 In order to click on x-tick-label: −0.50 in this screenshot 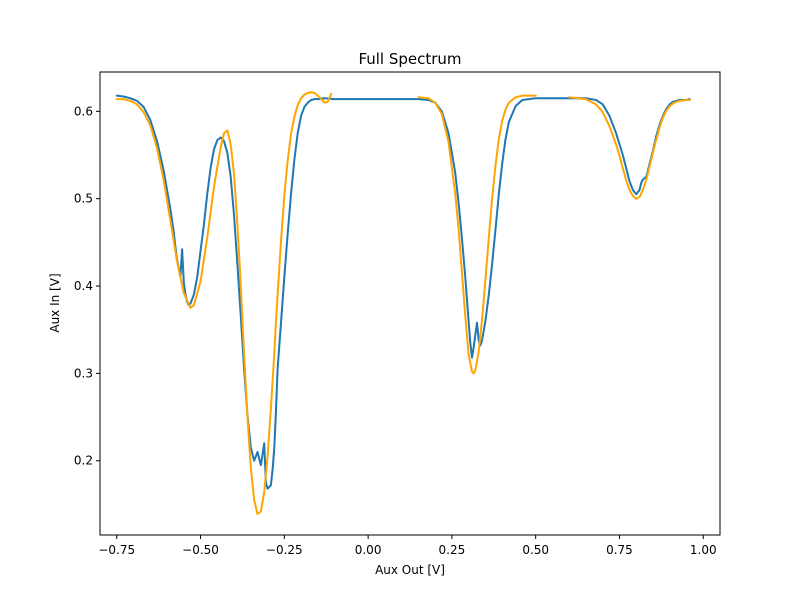, I will do `click(200, 550)`.